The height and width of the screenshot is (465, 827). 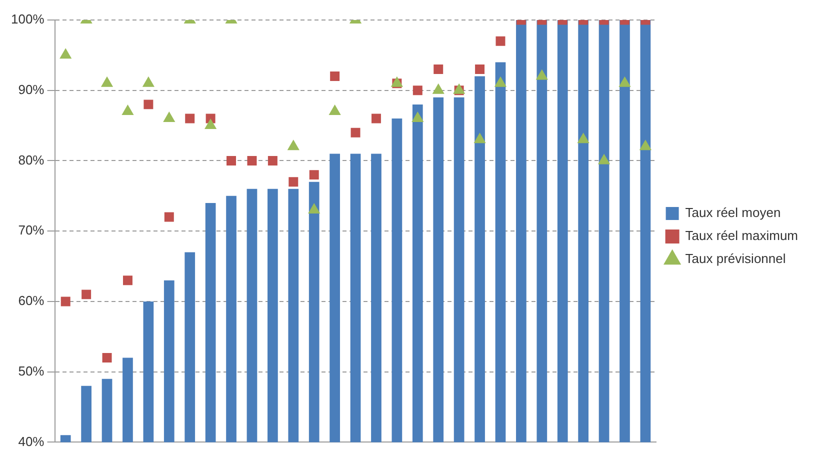 What do you see at coordinates (31, 370) in the screenshot?
I see `y-tick-label: 50%` at bounding box center [31, 370].